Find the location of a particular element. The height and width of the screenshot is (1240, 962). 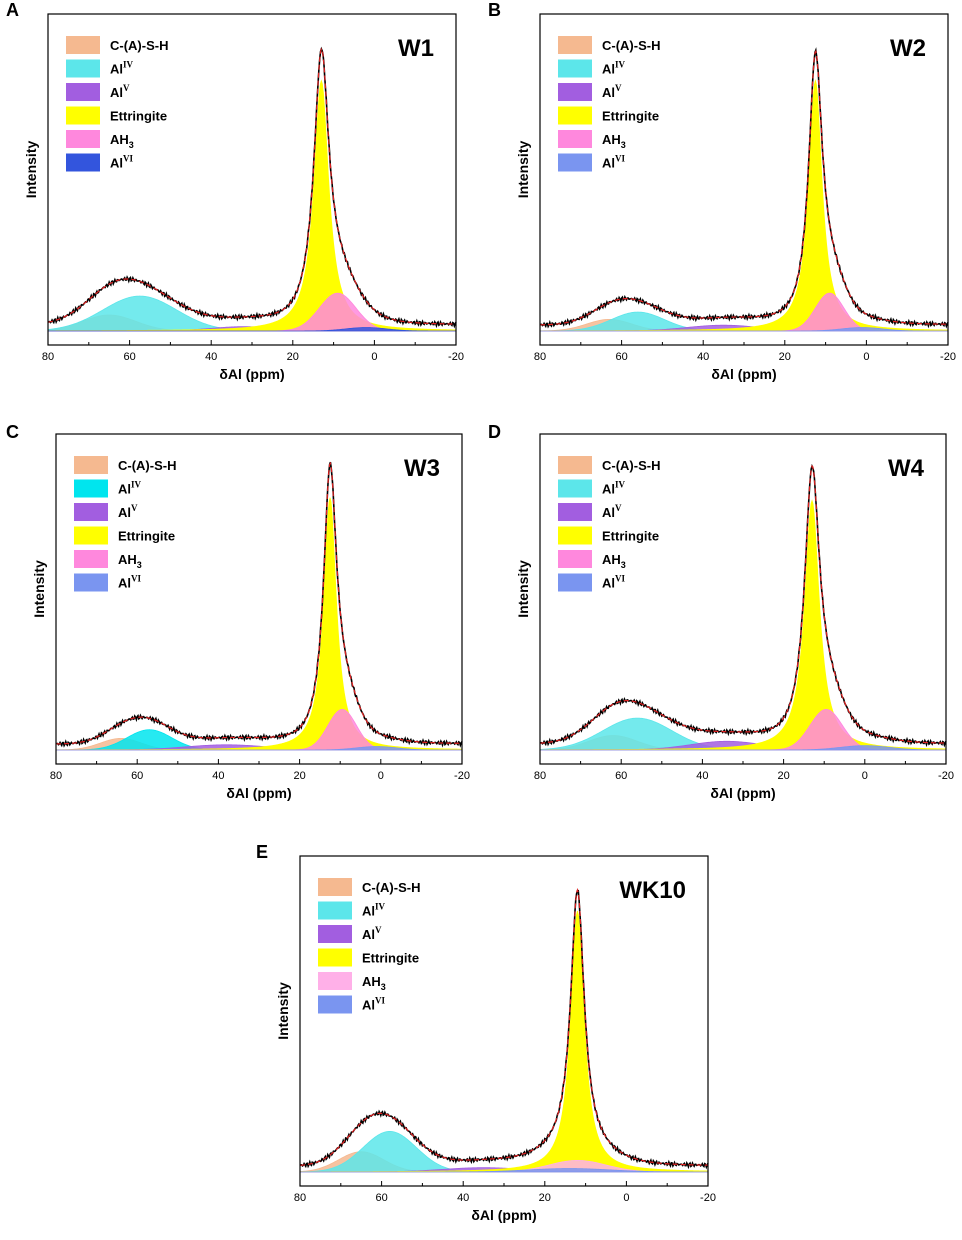

sample-title: W4 is located at coordinates (906, 468).